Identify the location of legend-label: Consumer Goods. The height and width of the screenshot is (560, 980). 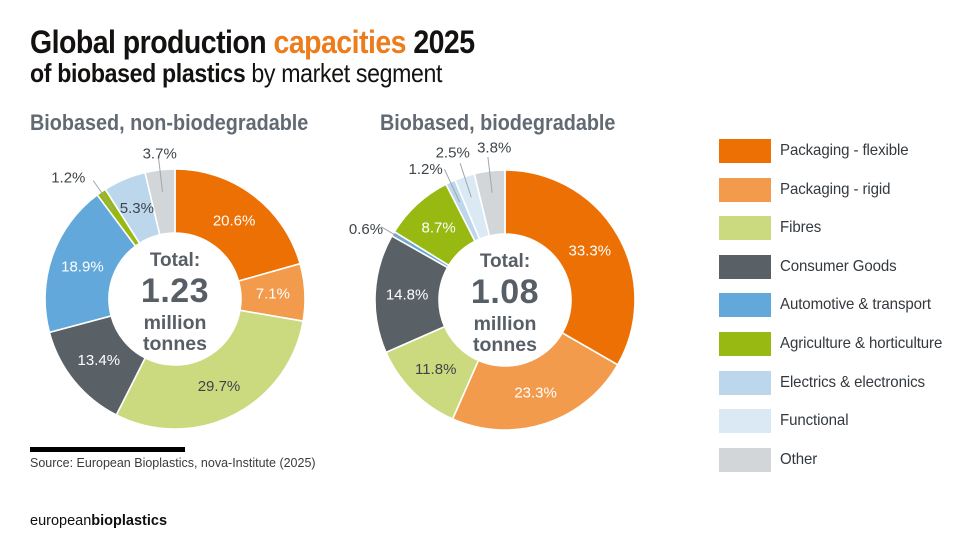
(838, 266).